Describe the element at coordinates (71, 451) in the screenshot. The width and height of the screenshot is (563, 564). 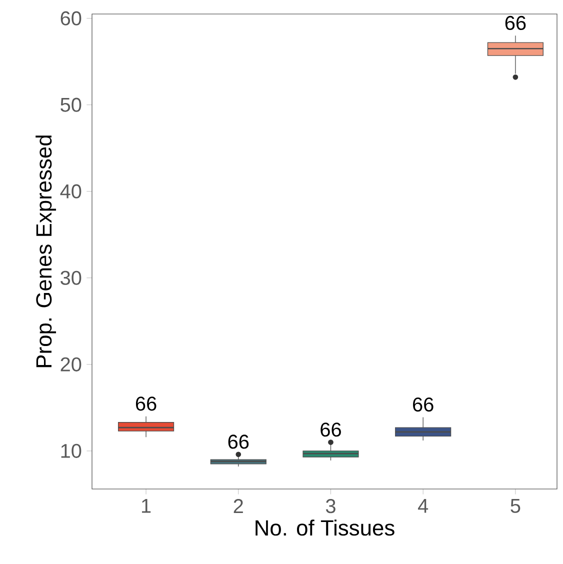
I see `y-tick-label: 10` at that location.